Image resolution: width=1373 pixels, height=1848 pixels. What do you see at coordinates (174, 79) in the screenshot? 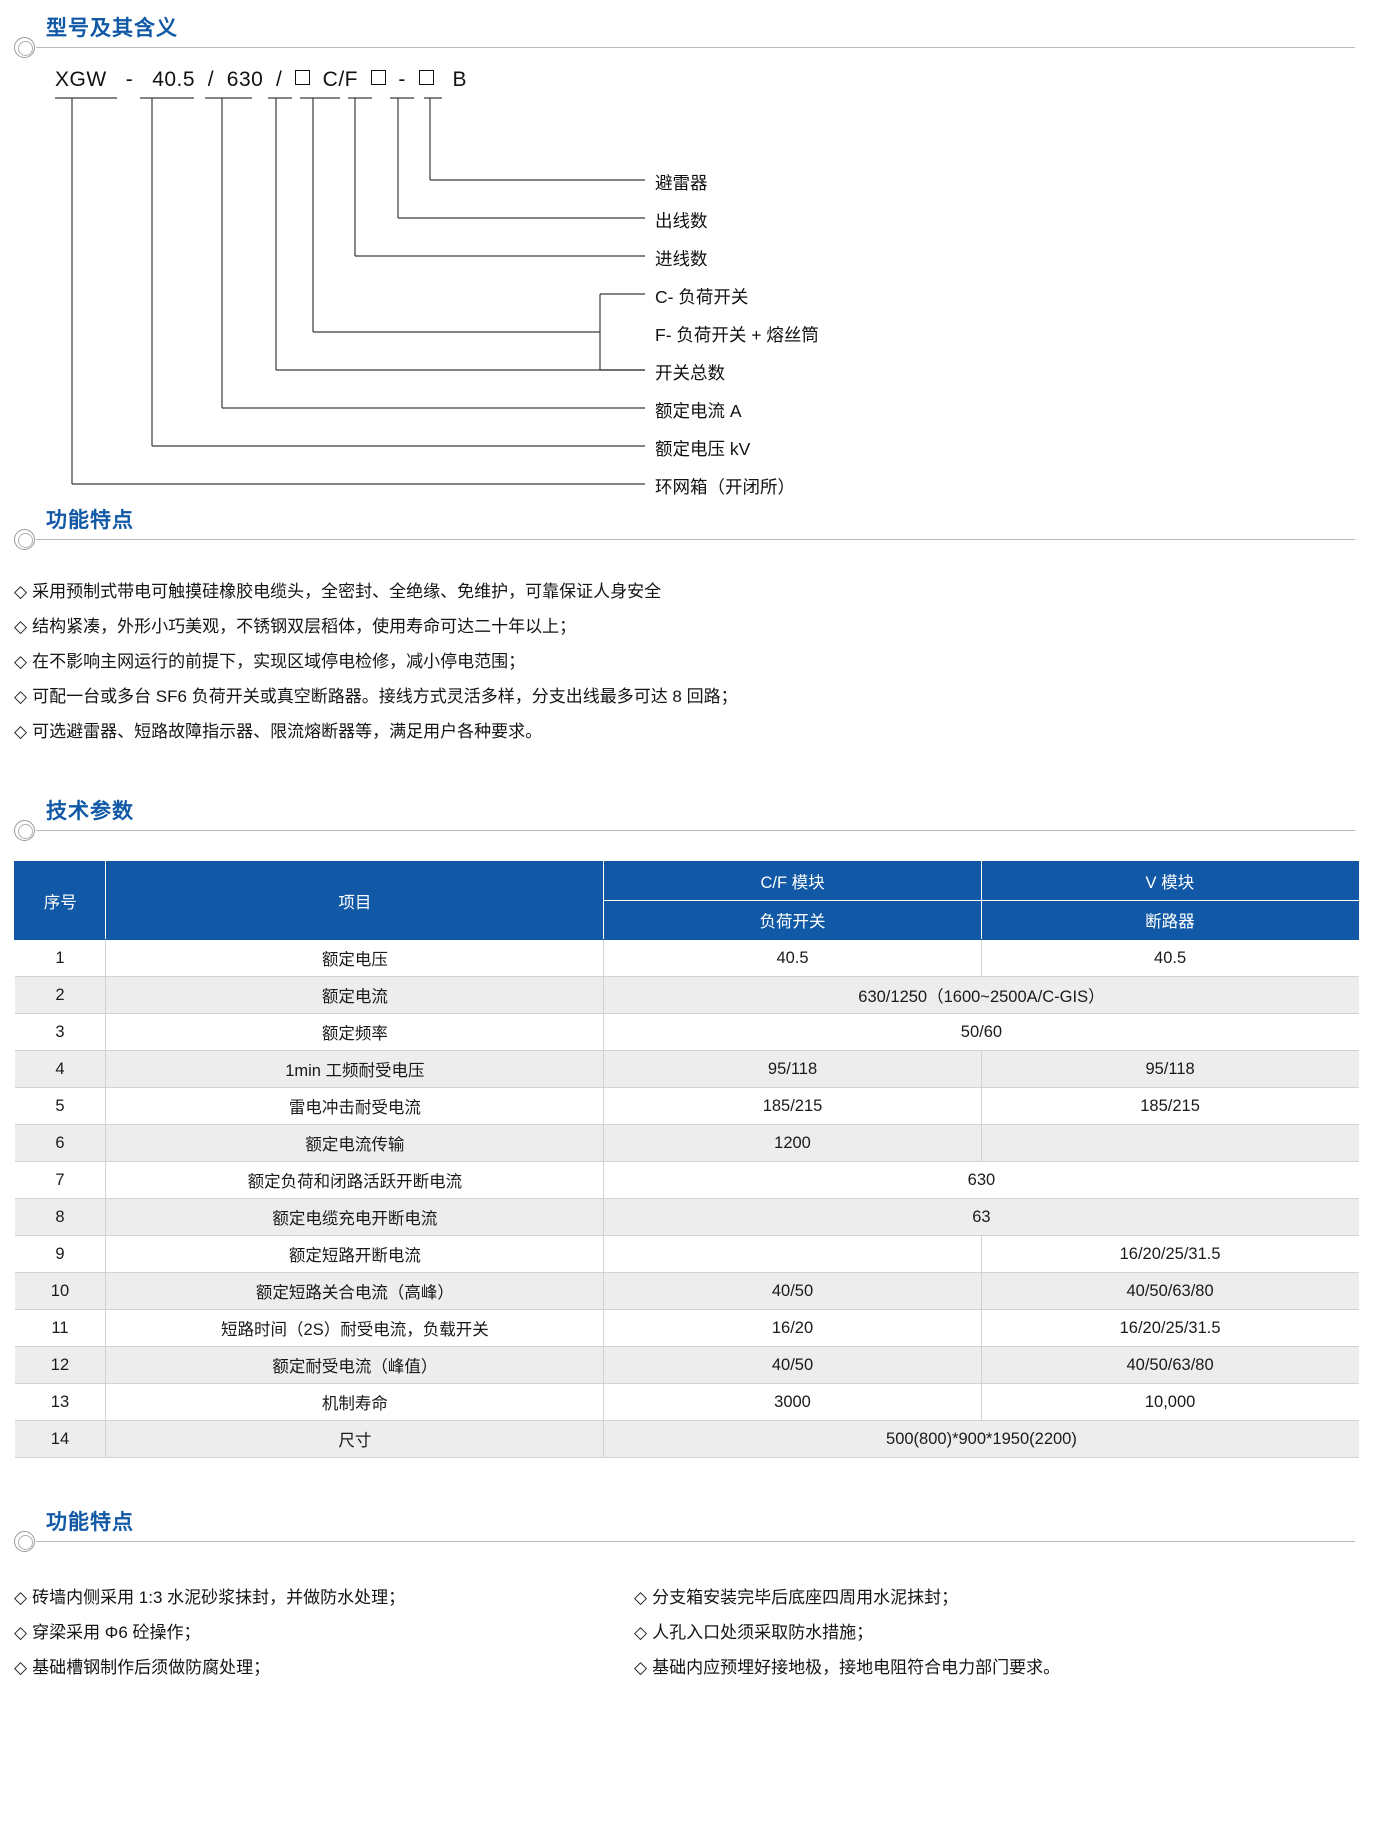
I see `model-voltage: 40.5` at bounding box center [174, 79].